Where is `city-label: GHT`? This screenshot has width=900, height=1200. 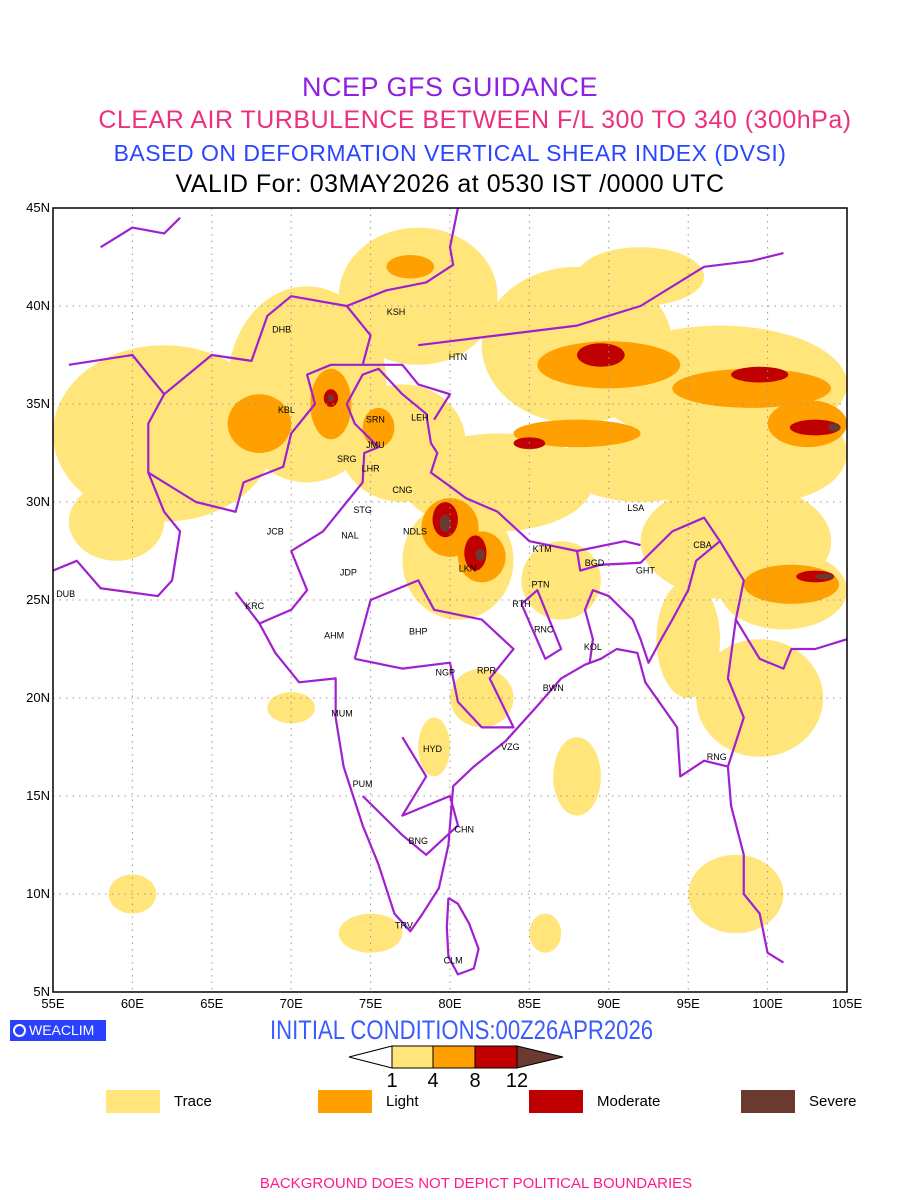 city-label: GHT is located at coordinates (646, 571).